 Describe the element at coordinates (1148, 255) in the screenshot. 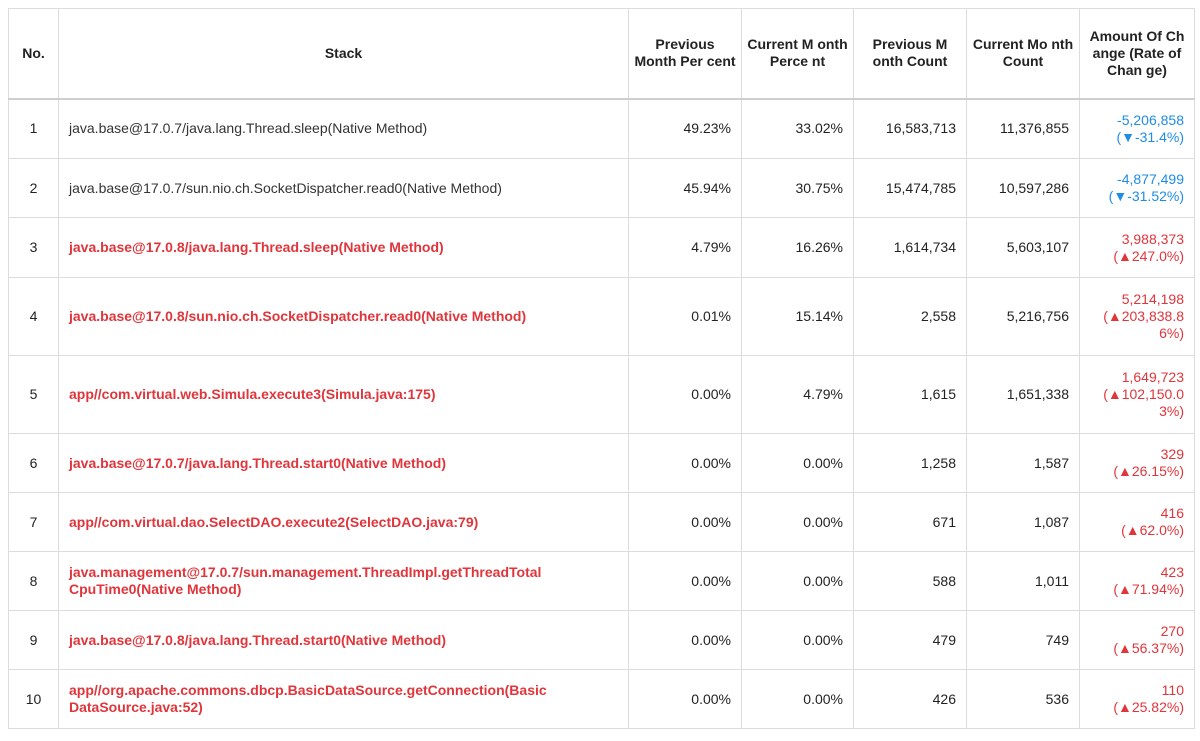

I see `change-rate: (▲247.0%)` at that location.